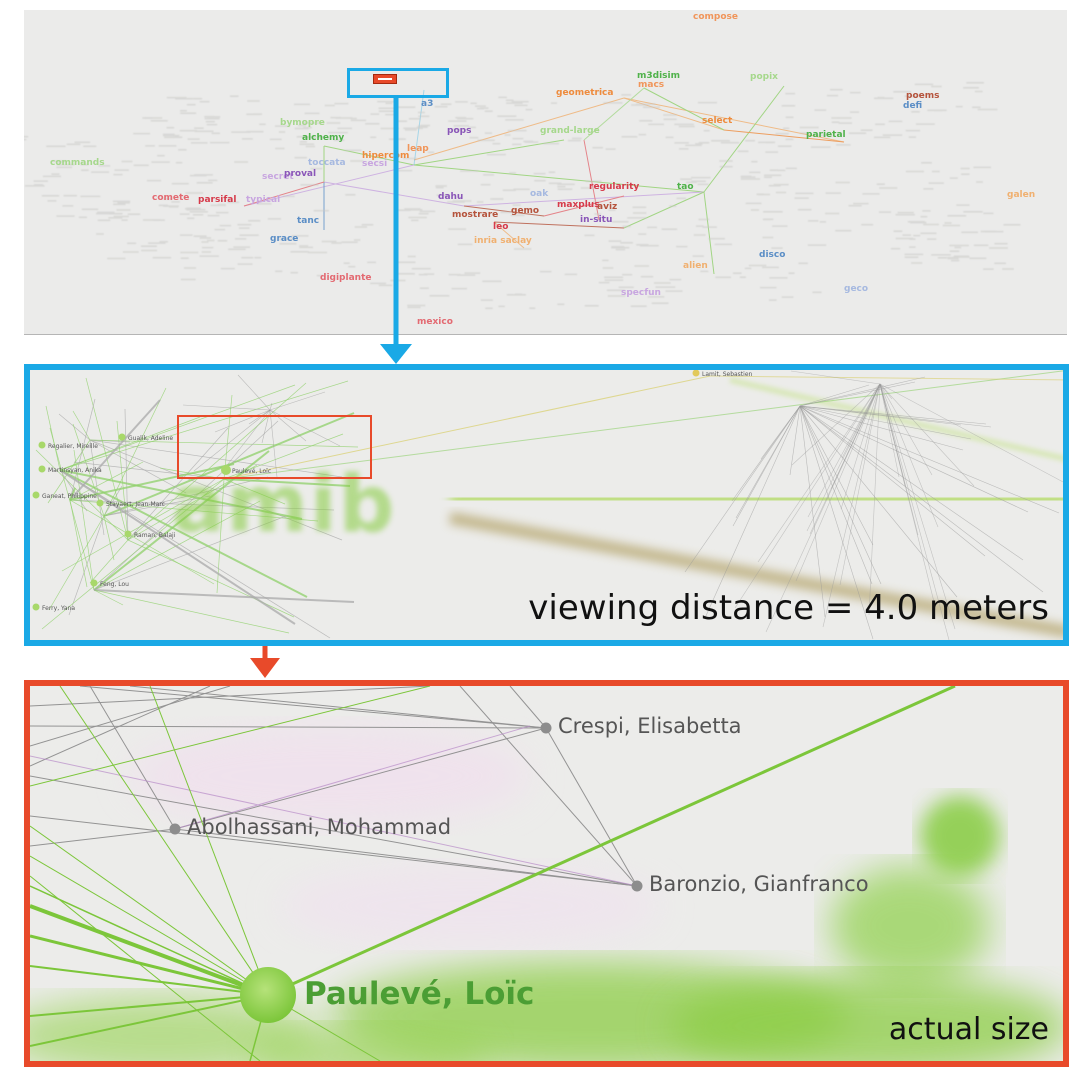  Describe the element at coordinates (427, 104) in the screenshot. I see `team-label-a3: a3` at that location.